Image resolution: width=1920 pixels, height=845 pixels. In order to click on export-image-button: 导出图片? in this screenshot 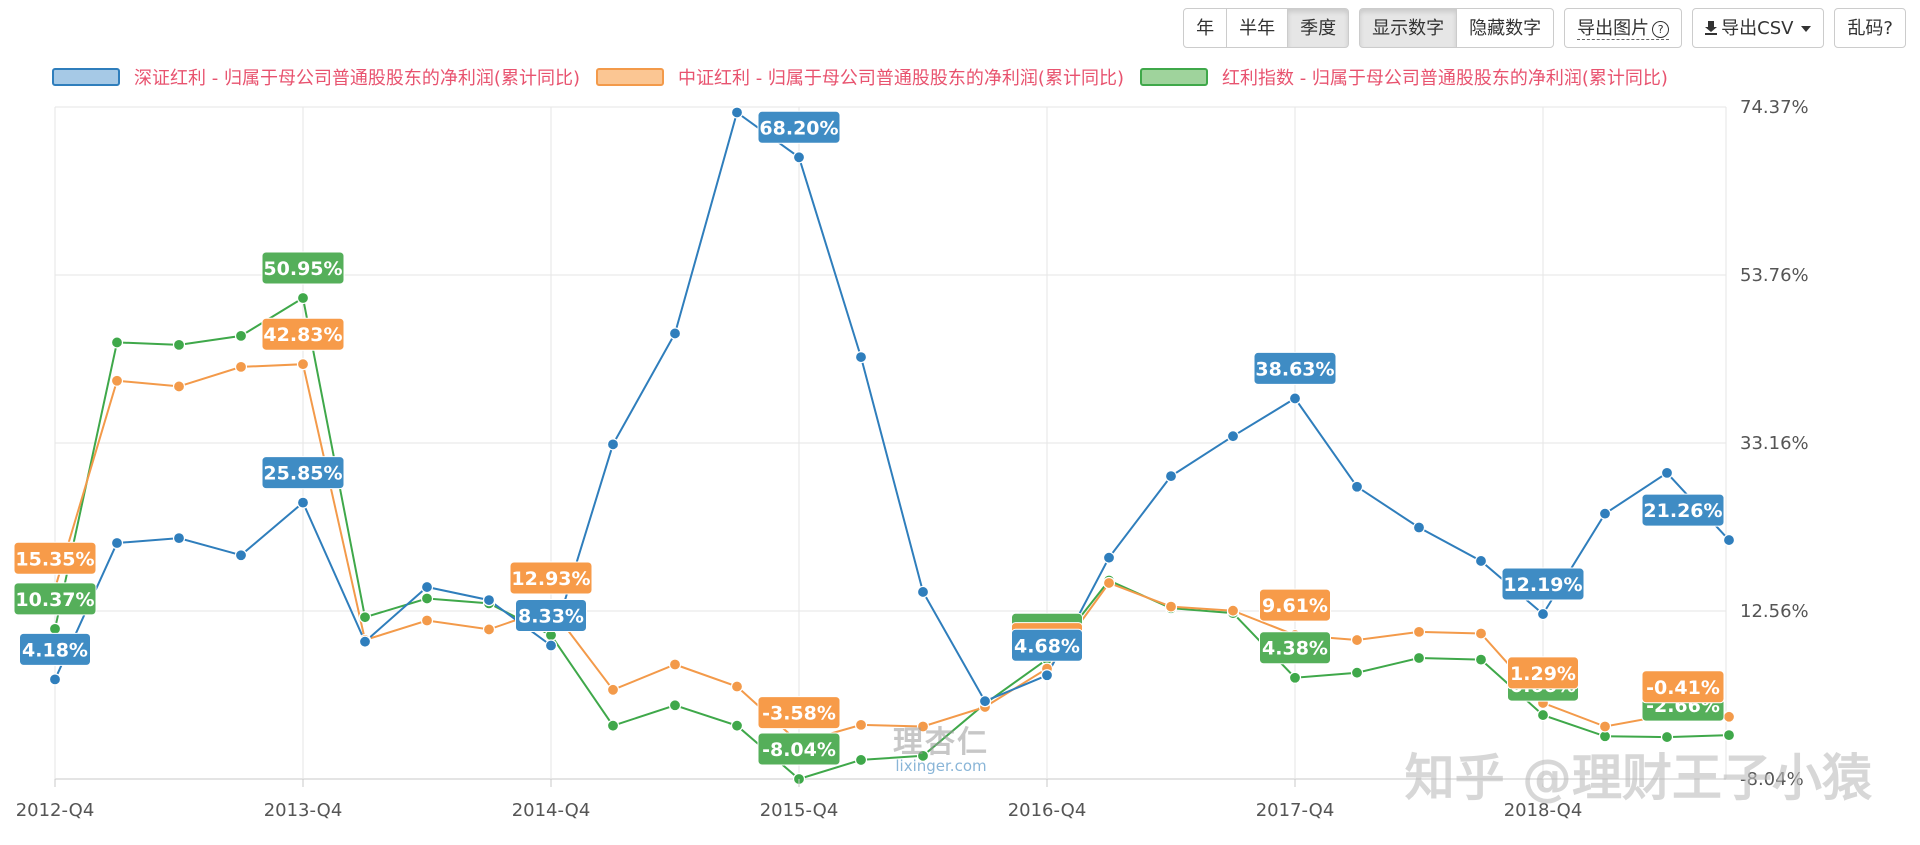, I will do `click(1623, 28)`.